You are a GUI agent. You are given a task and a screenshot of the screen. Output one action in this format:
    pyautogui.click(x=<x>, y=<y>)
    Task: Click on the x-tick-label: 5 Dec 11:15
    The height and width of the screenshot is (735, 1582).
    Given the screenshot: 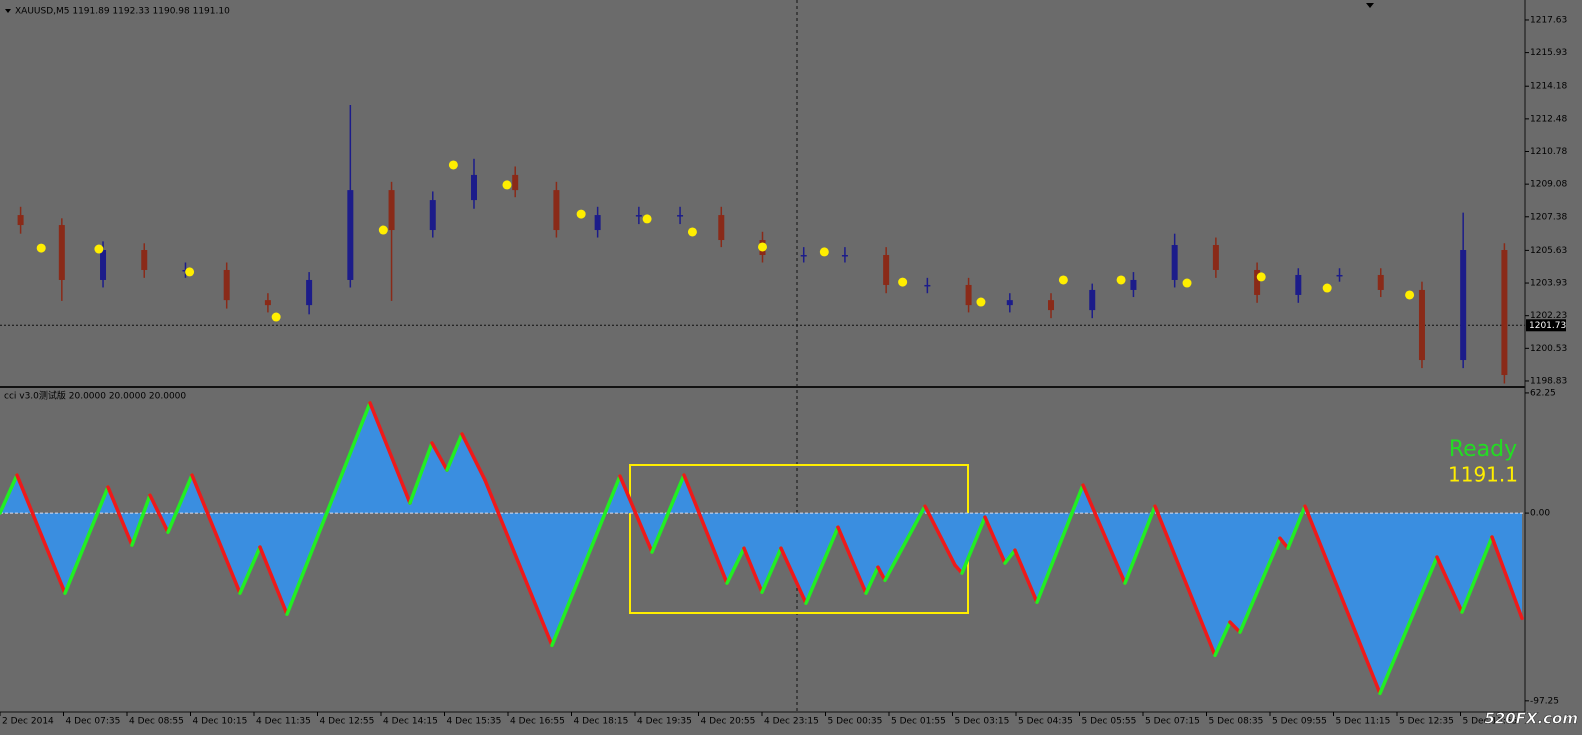 What is the action you would take?
    pyautogui.click(x=1363, y=722)
    